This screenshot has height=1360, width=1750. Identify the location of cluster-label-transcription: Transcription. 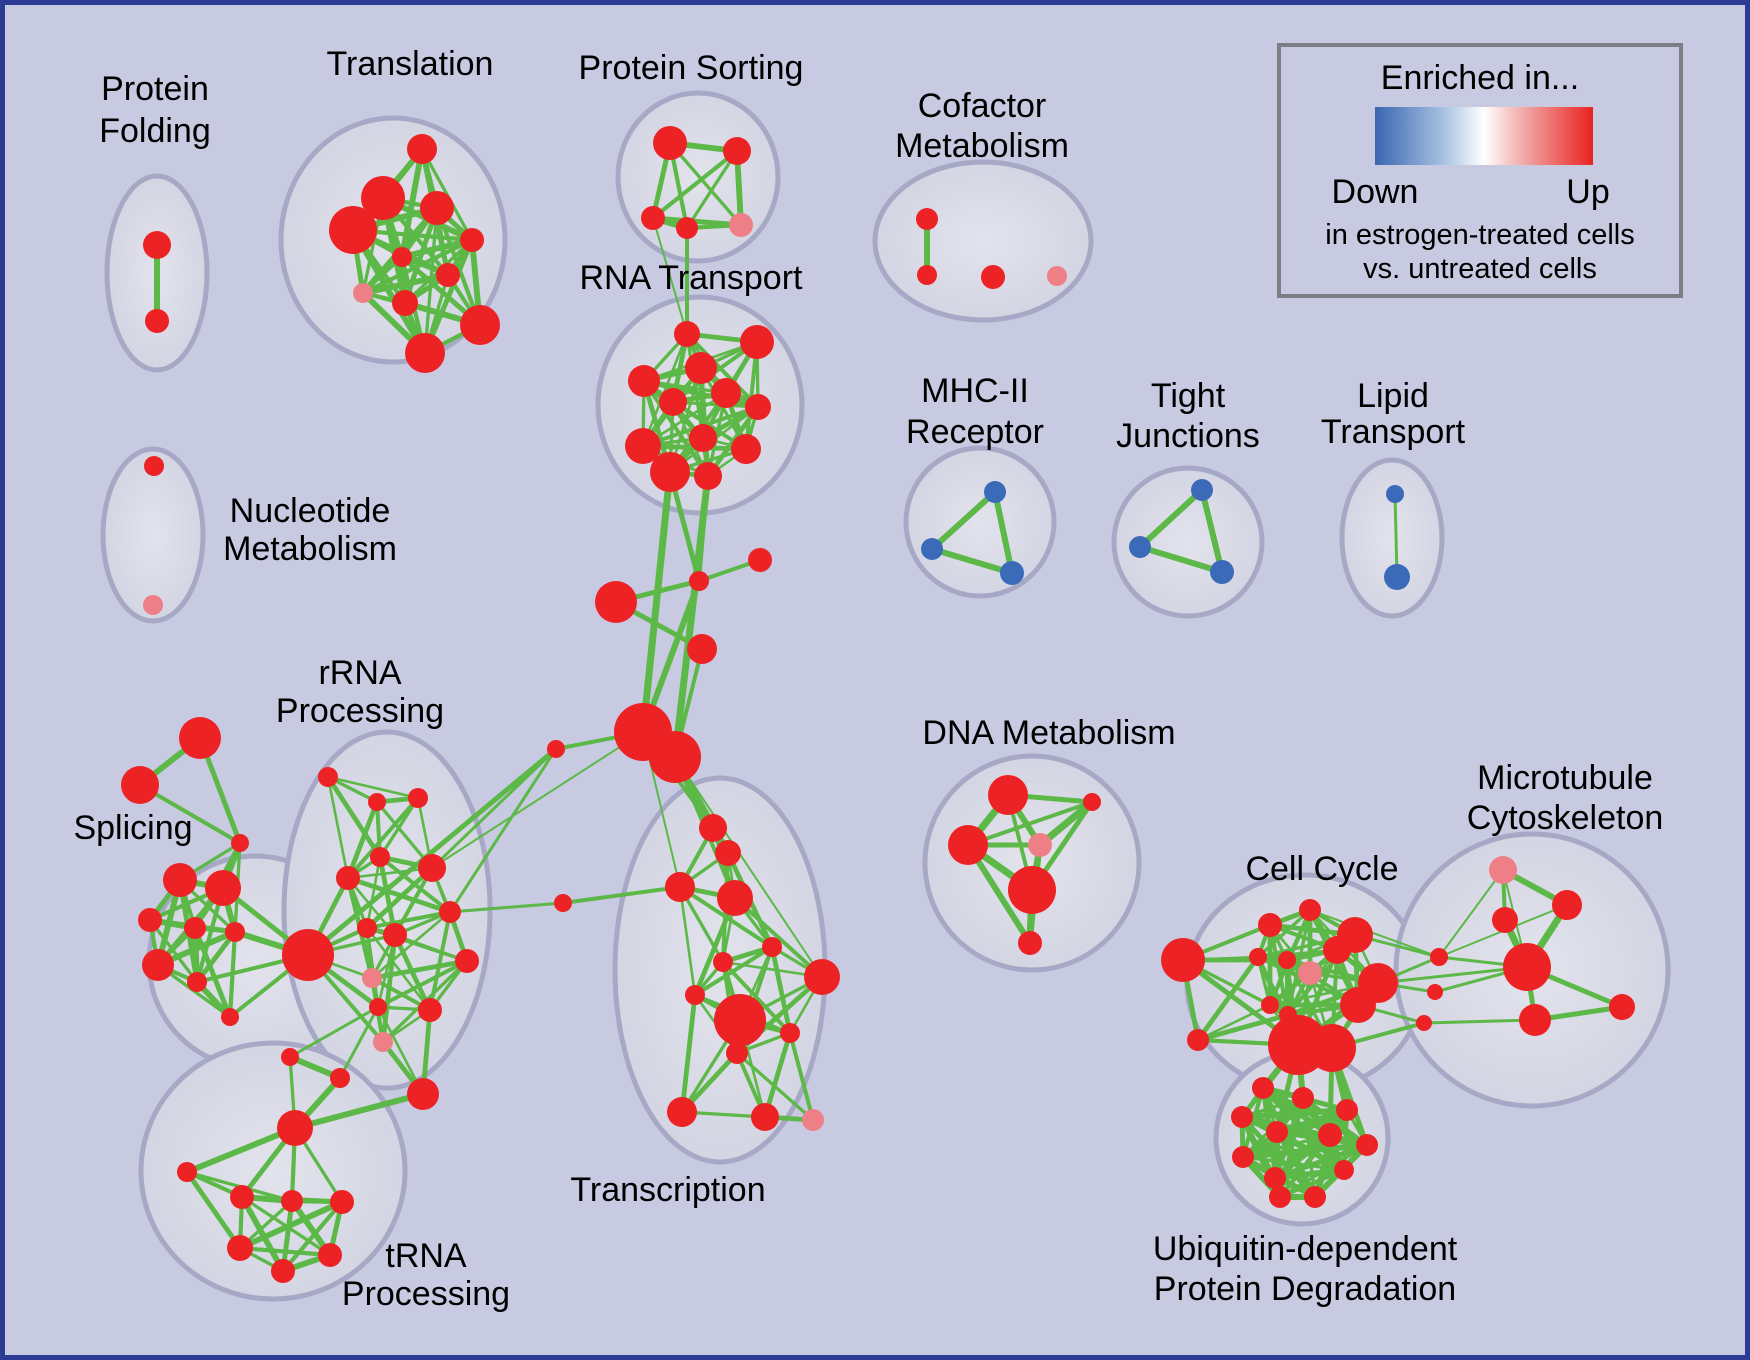
(667, 1190).